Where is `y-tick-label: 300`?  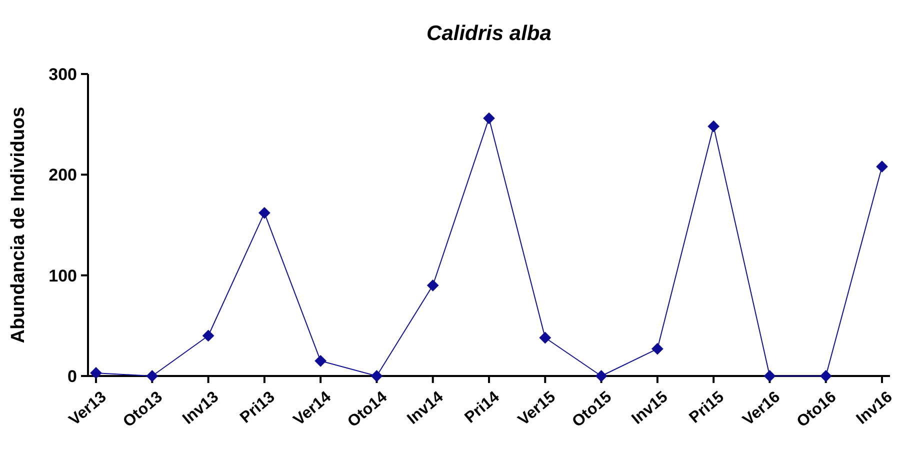
y-tick-label: 300 is located at coordinates (62, 74).